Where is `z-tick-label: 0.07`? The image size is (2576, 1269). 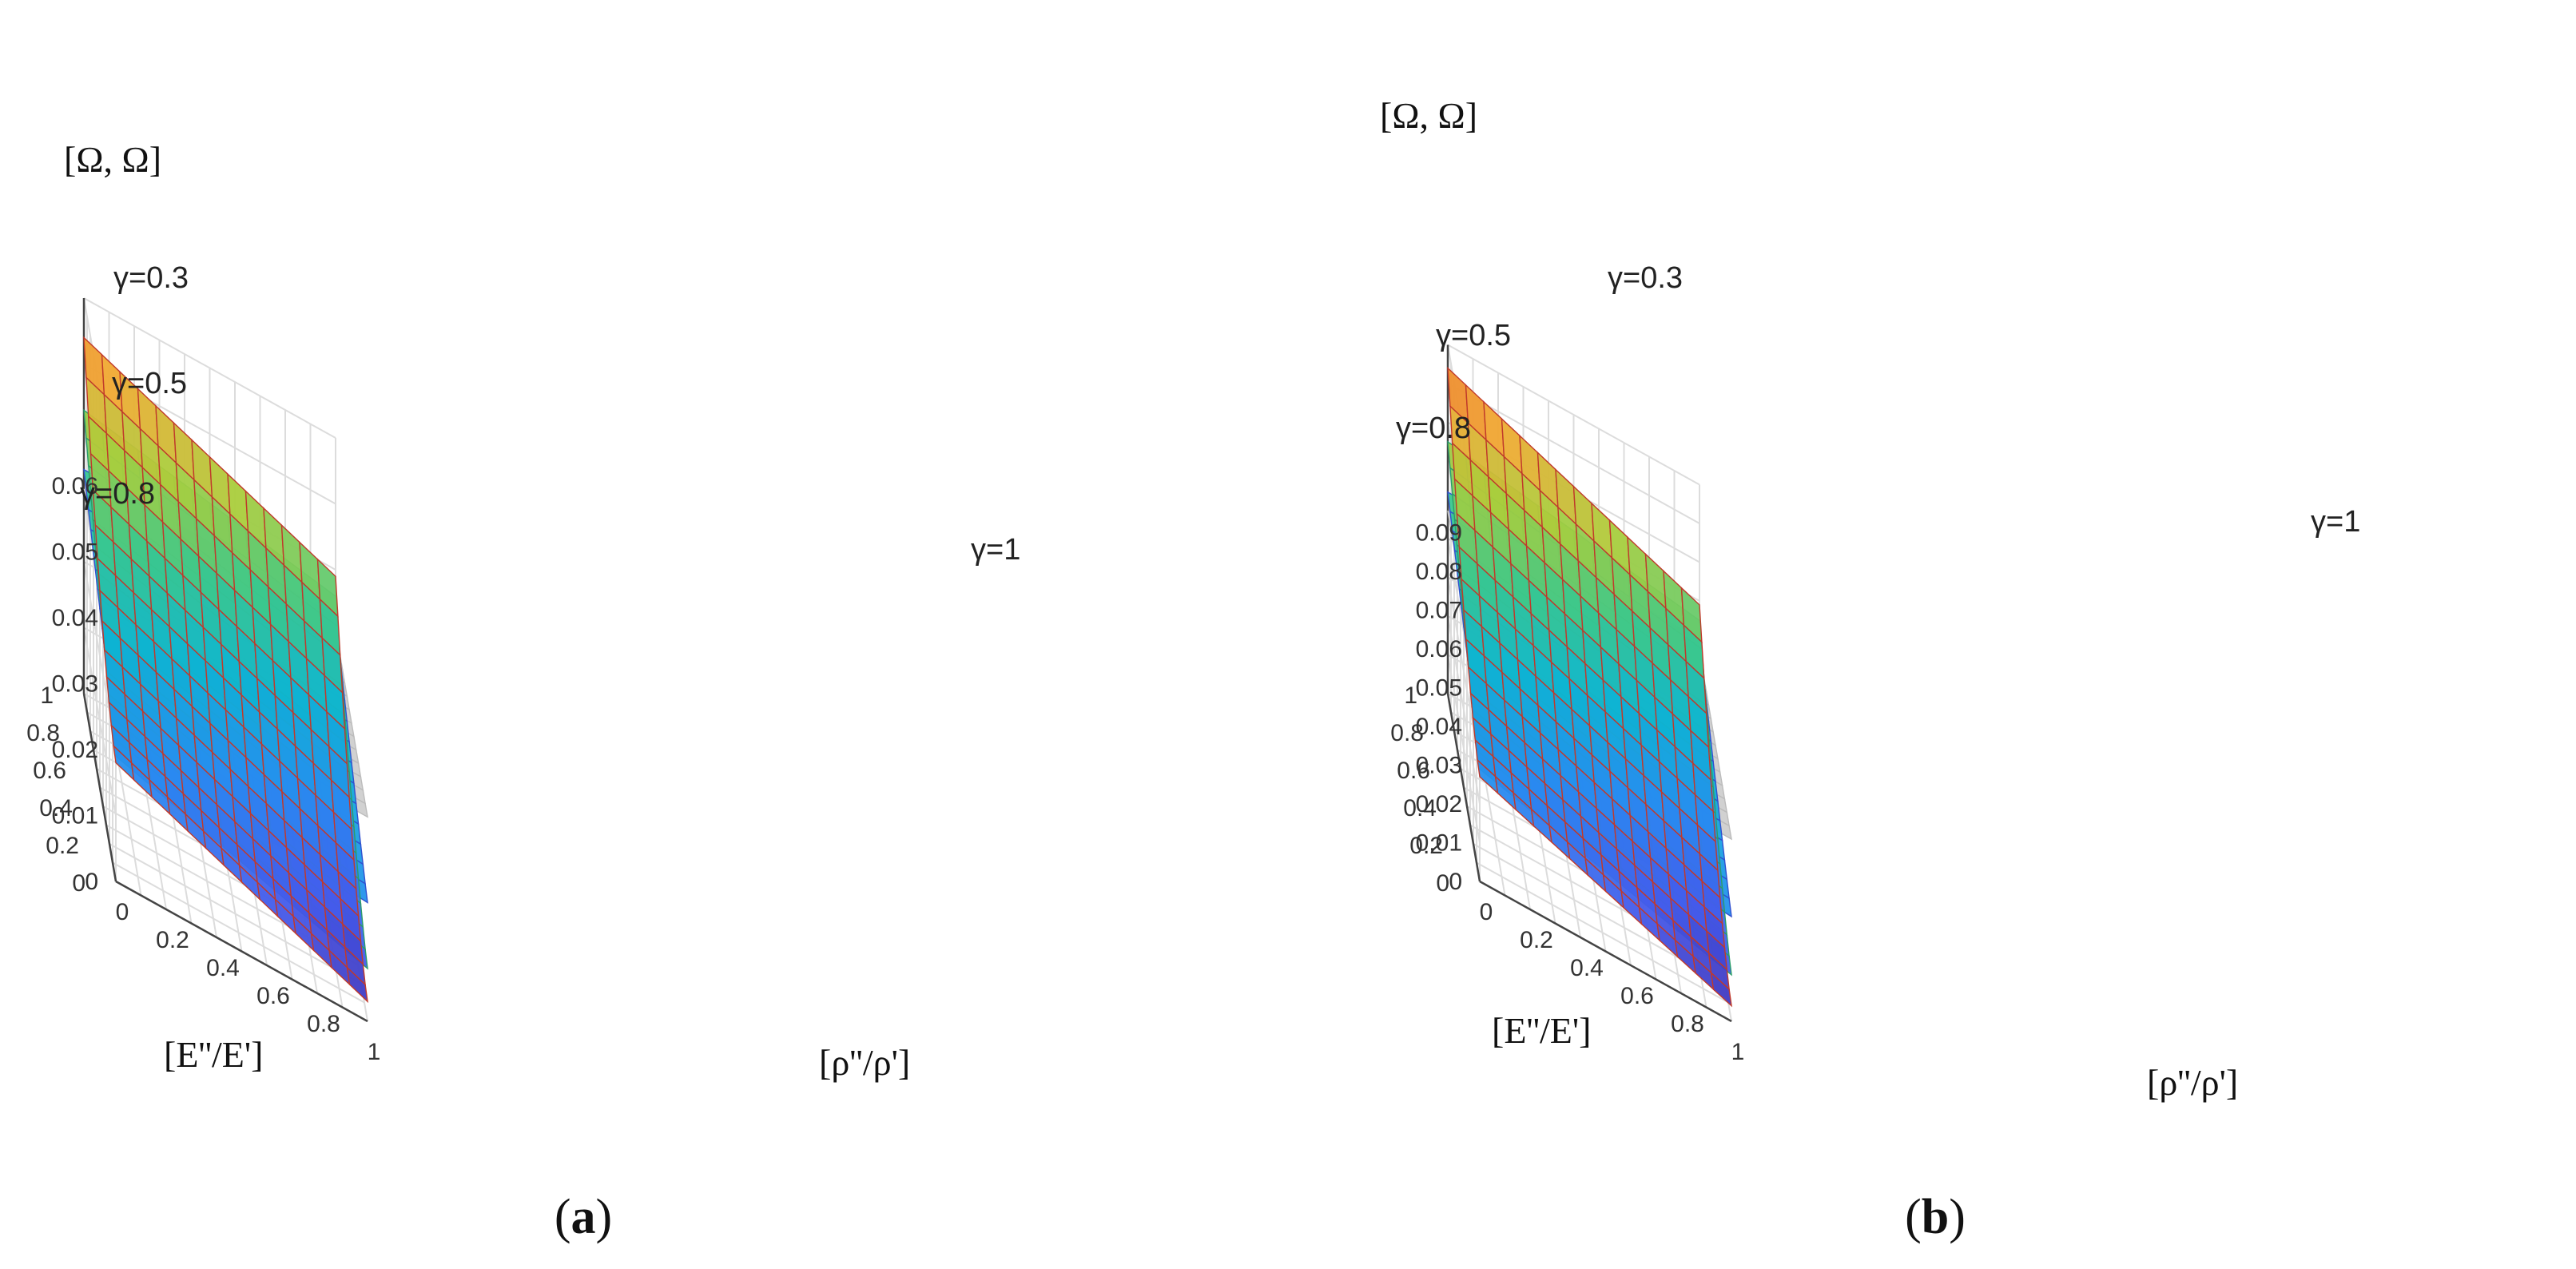
z-tick-label: 0.07 is located at coordinates (1439, 611).